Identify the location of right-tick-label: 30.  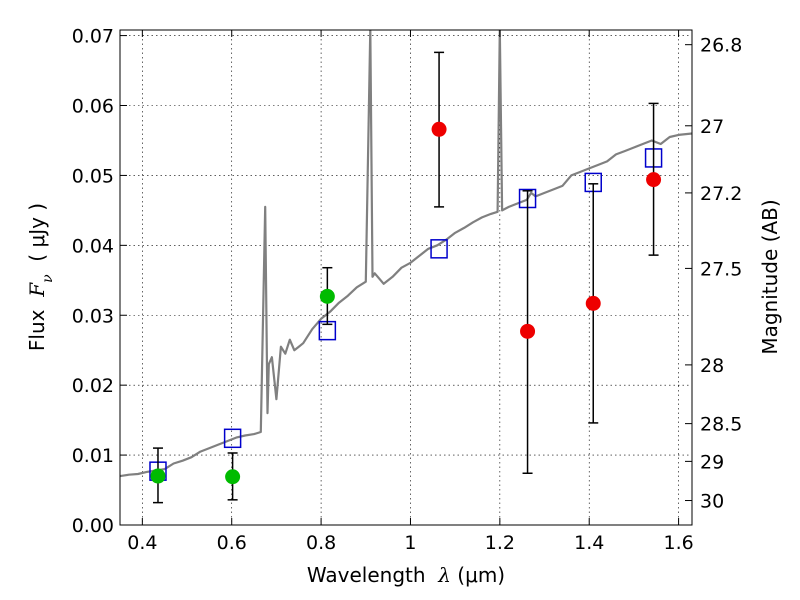
(712, 502).